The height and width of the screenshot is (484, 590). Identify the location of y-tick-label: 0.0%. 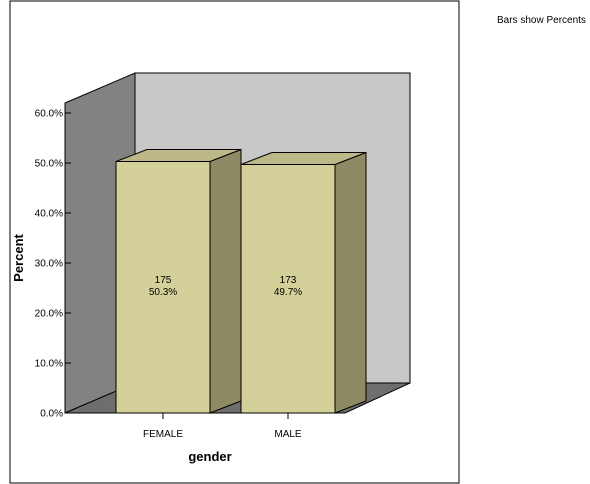
(51, 414).